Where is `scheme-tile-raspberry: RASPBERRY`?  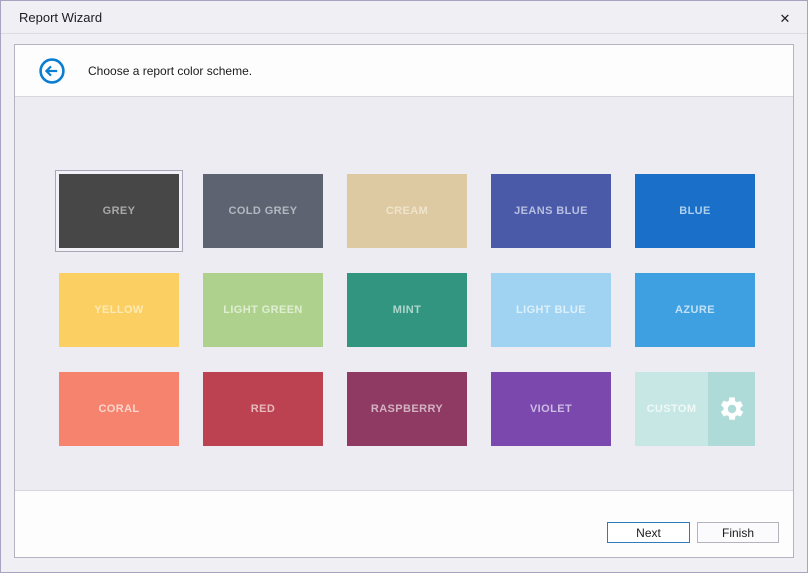
scheme-tile-raspberry: RASPBERRY is located at coordinates (407, 409).